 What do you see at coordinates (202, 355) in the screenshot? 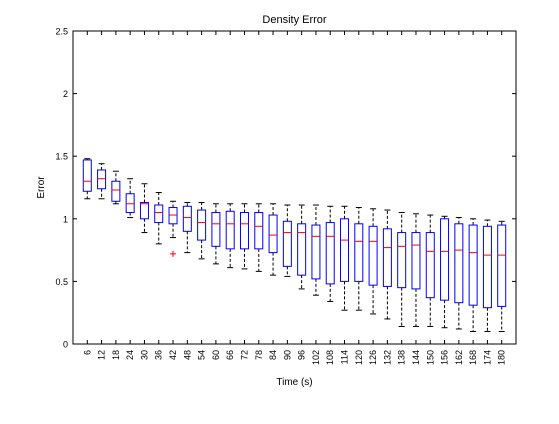
I see `x-tick-label: 54` at bounding box center [202, 355].